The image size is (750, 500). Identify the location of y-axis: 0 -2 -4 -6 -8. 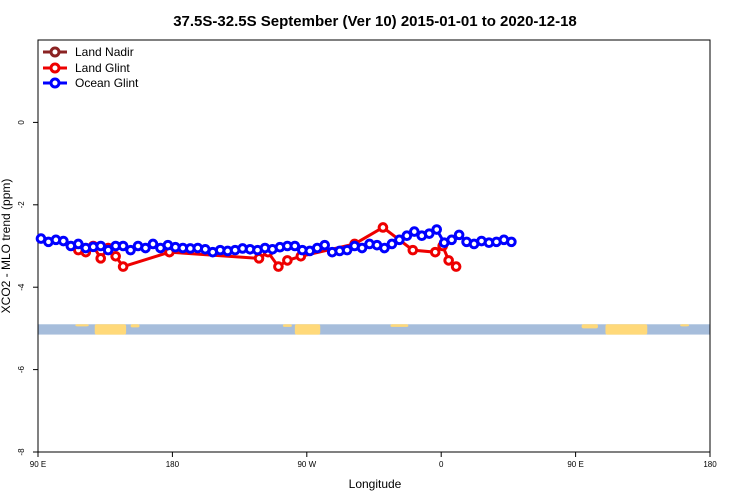
(27, 288).